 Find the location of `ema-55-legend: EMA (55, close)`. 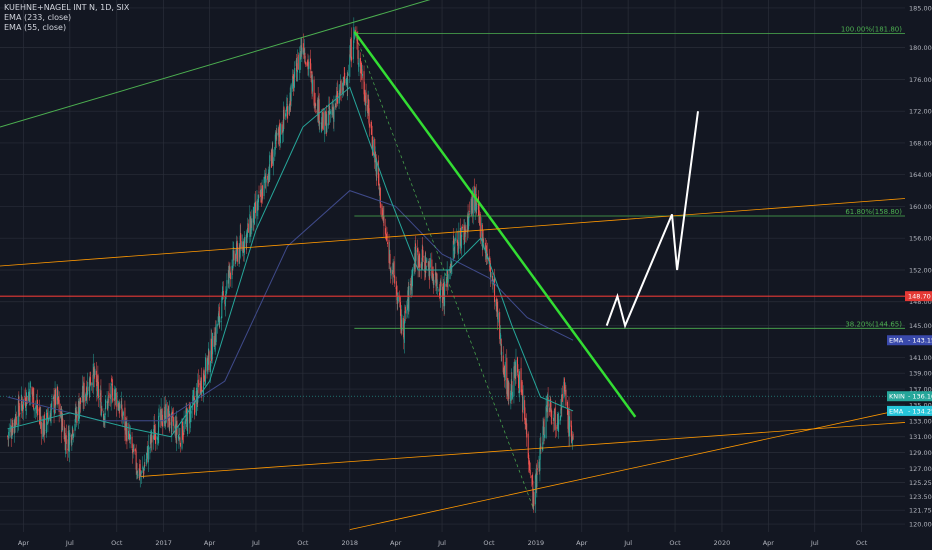

ema-55-legend: EMA (55, close) is located at coordinates (35, 27).